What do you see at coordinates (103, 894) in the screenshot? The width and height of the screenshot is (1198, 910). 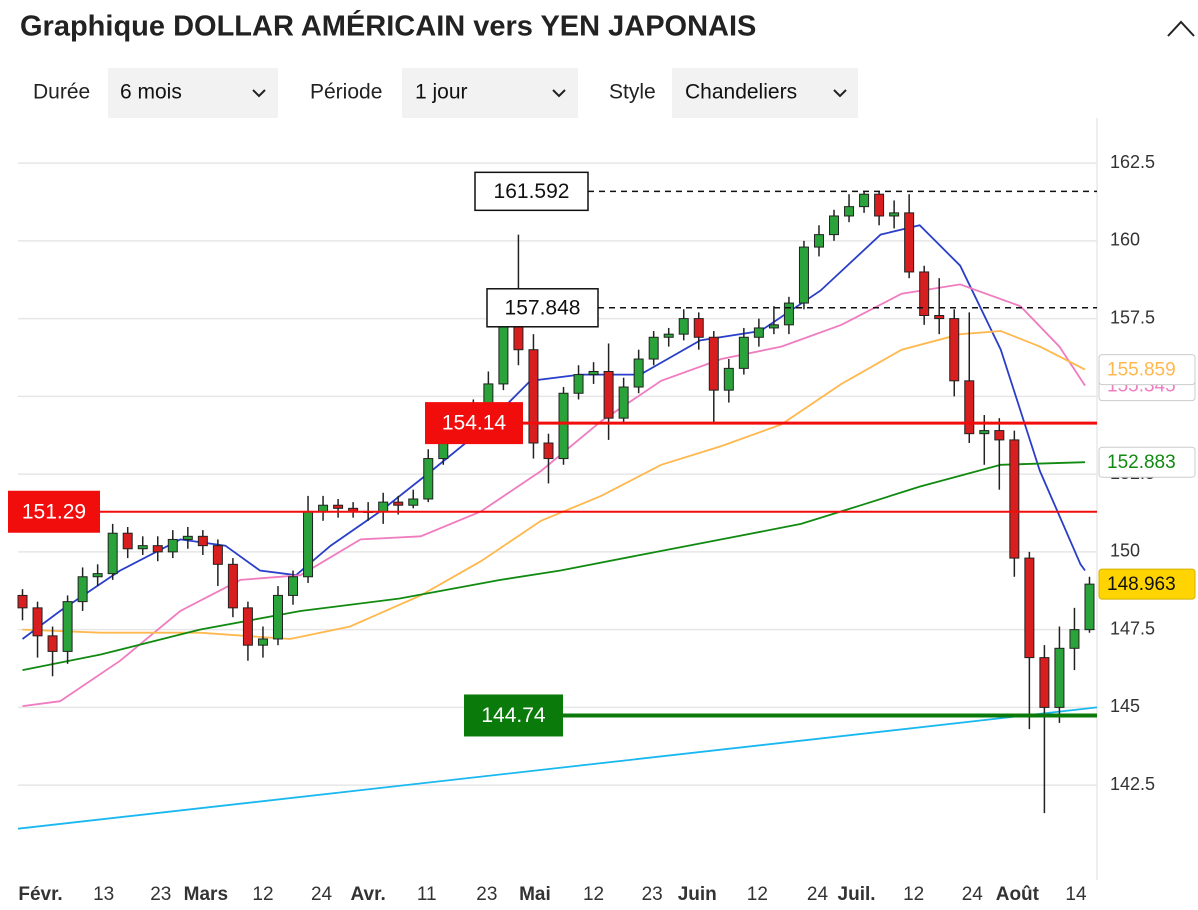 I see `x-tick-label: 13` at bounding box center [103, 894].